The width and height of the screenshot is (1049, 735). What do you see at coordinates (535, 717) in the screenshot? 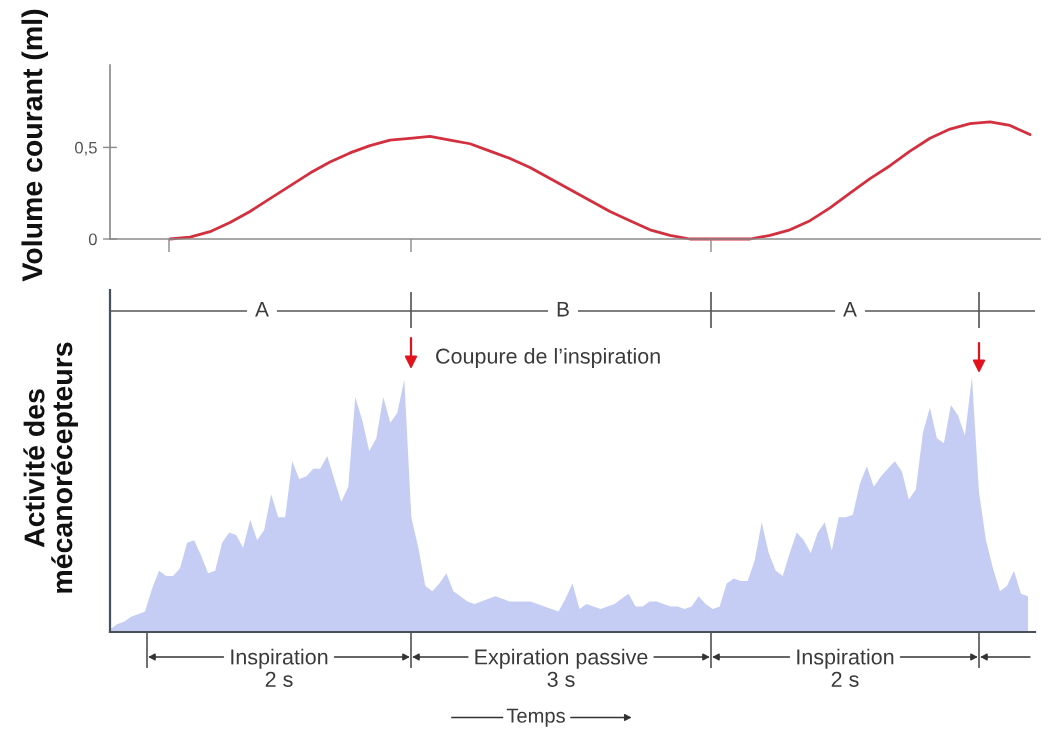
I see `x-axis-title: Temps` at bounding box center [535, 717].